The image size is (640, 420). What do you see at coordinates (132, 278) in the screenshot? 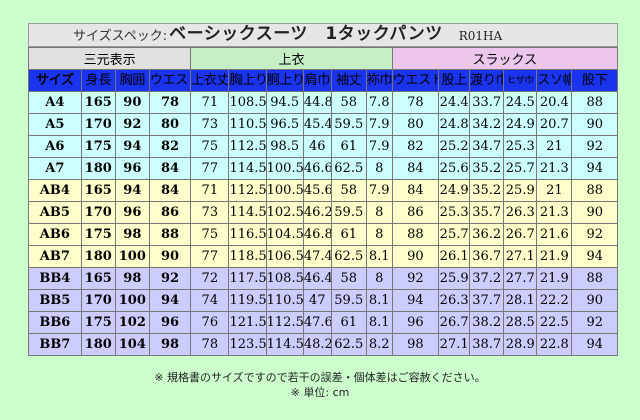
I see `value-cell: 98` at bounding box center [132, 278].